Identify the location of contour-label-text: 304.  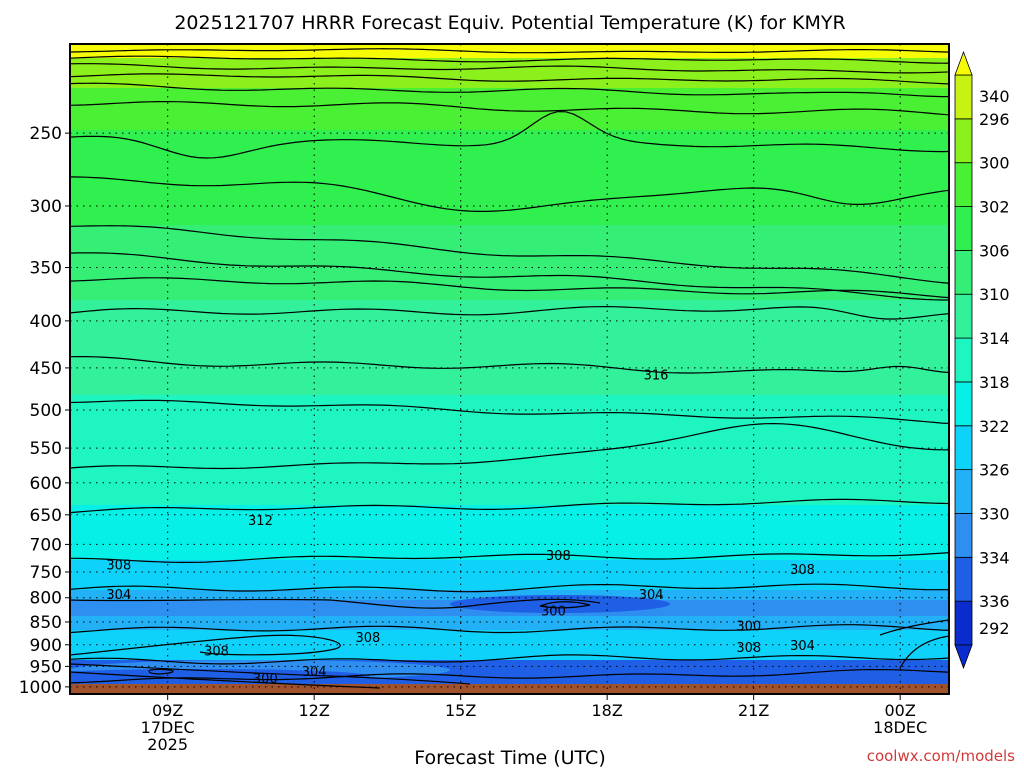
(118, 595).